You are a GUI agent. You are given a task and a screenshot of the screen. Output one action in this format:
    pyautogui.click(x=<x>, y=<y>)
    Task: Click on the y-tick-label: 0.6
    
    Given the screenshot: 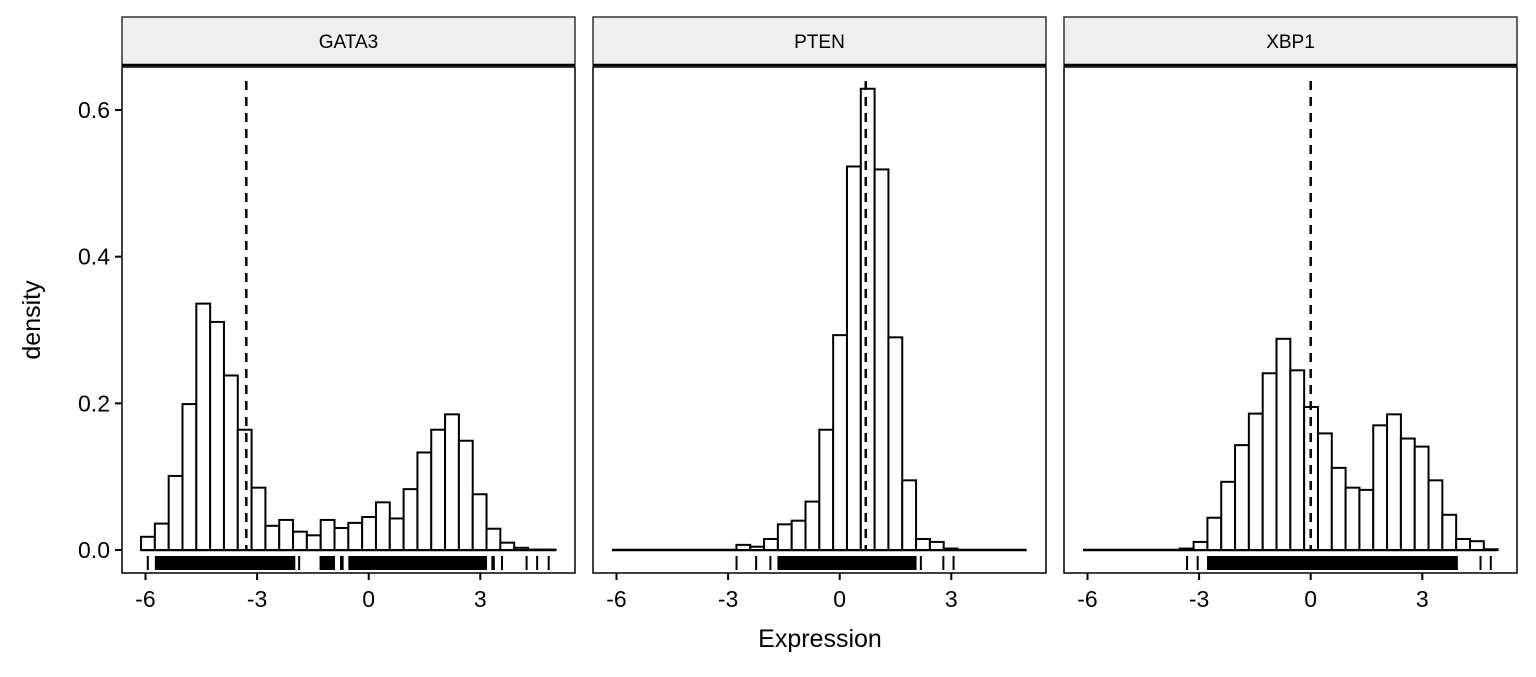 What is the action you would take?
    pyautogui.click(x=94, y=110)
    